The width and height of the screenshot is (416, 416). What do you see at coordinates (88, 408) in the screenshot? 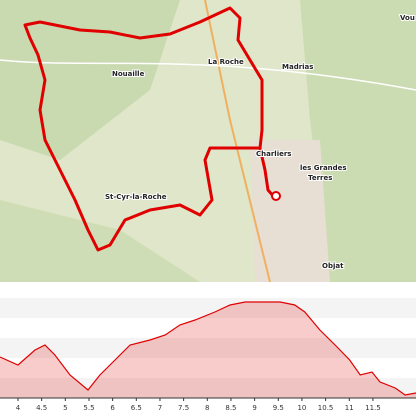
I see `x-tick-label: 5.5` at bounding box center [88, 408].